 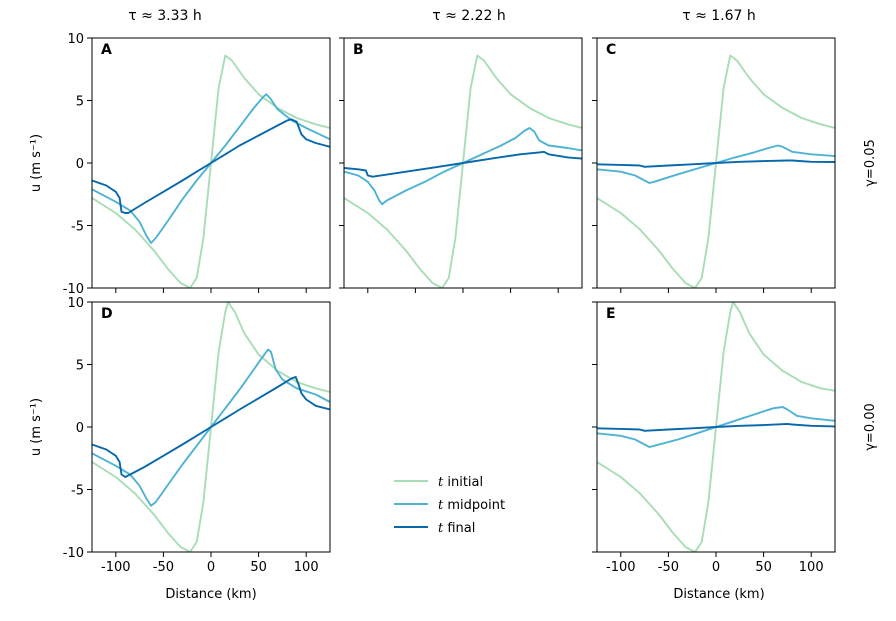 I want to click on column-title: τ ≈ 3.33 h, so click(x=165, y=16).